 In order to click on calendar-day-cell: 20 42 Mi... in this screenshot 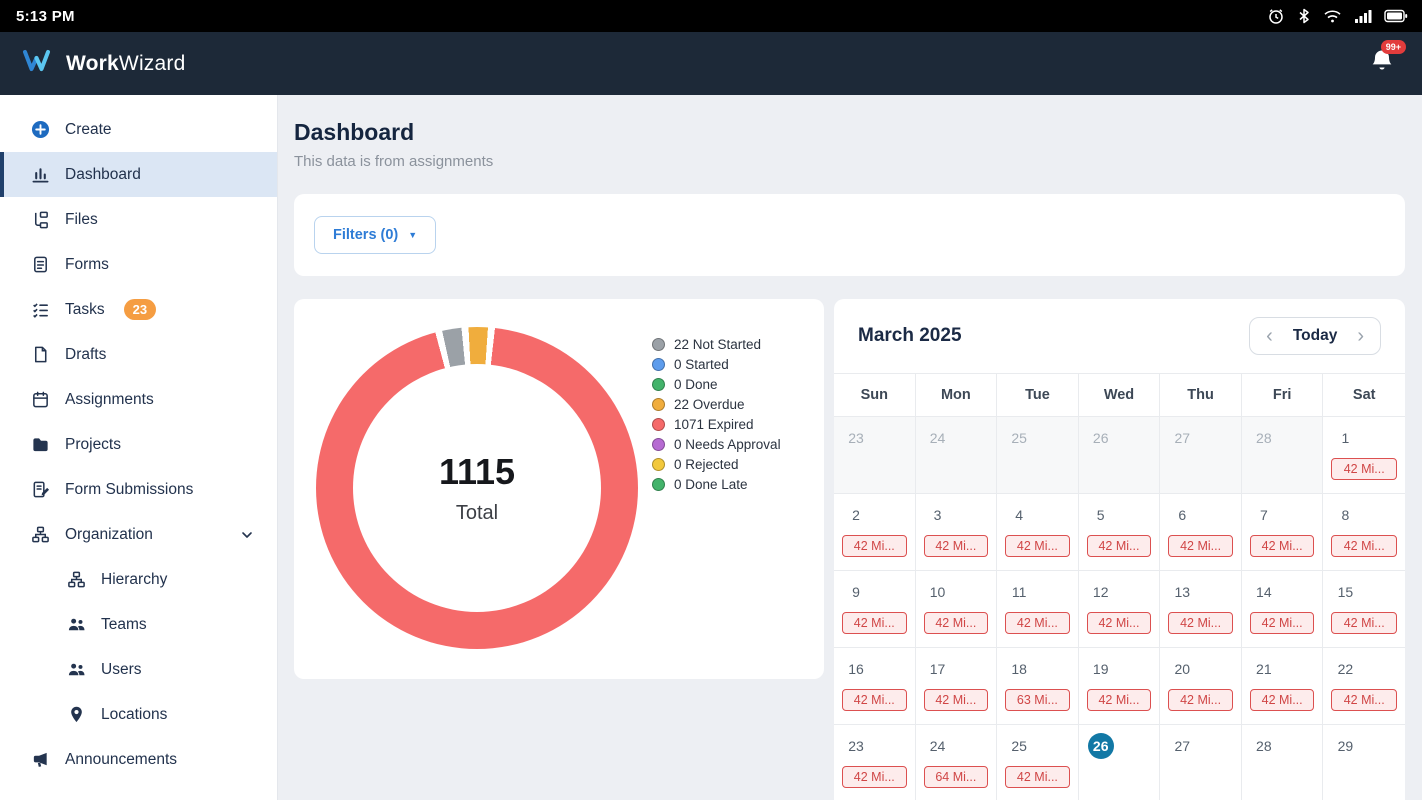, I will do `click(1201, 686)`.